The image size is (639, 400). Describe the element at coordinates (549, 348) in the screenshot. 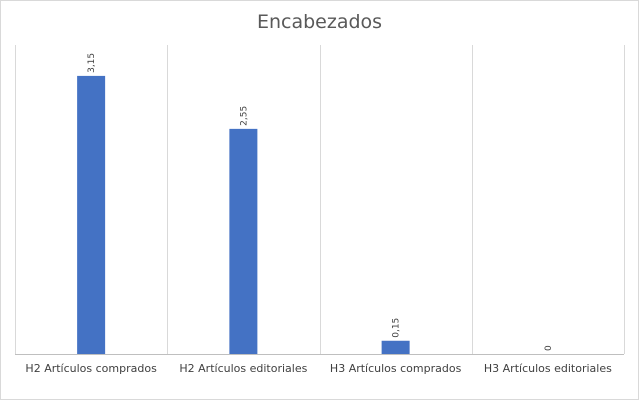

I see `data-label: 0` at that location.